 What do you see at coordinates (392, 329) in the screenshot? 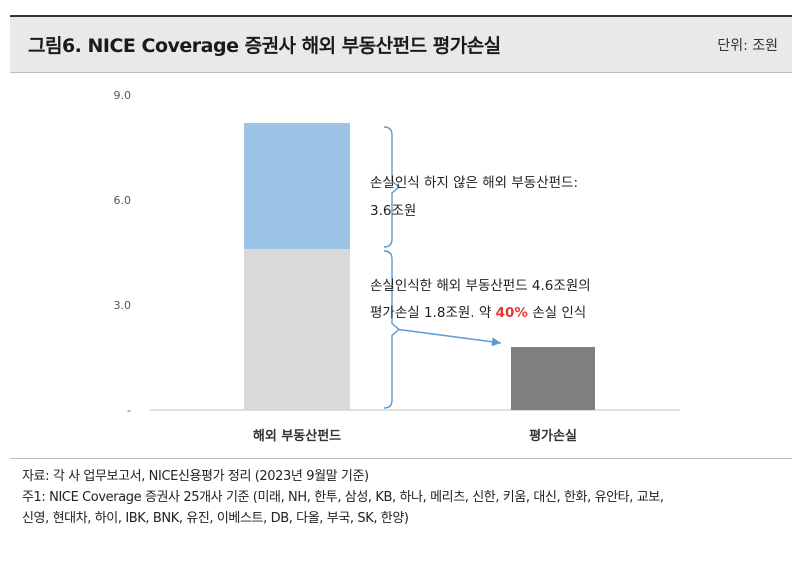
I see `lower-bracket` at bounding box center [392, 329].